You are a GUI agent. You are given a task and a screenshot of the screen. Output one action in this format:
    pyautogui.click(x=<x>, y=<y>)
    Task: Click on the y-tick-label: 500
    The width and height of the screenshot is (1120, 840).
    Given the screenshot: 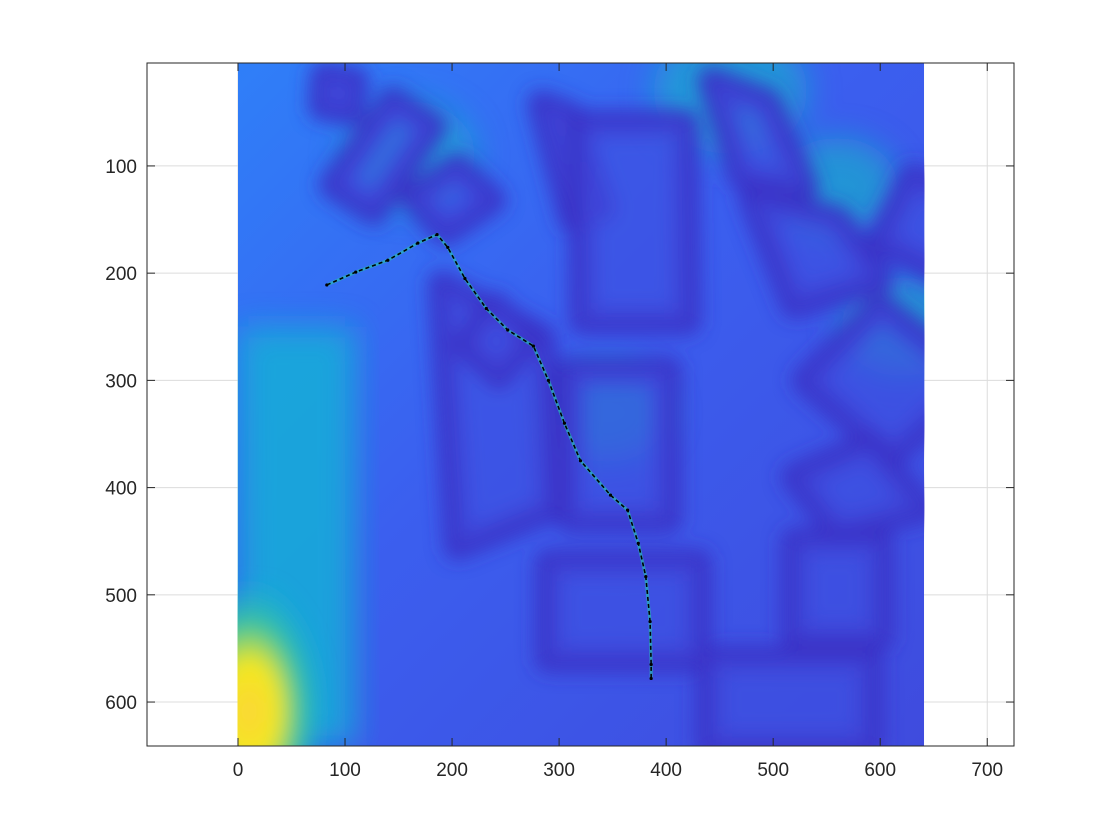 What is the action you would take?
    pyautogui.click(x=121, y=596)
    